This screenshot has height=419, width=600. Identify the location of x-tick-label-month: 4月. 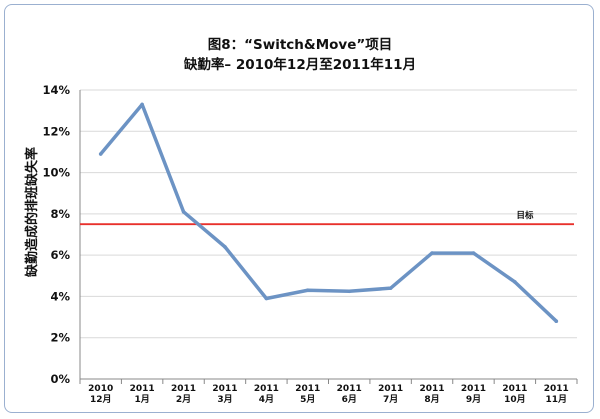
(266, 399).